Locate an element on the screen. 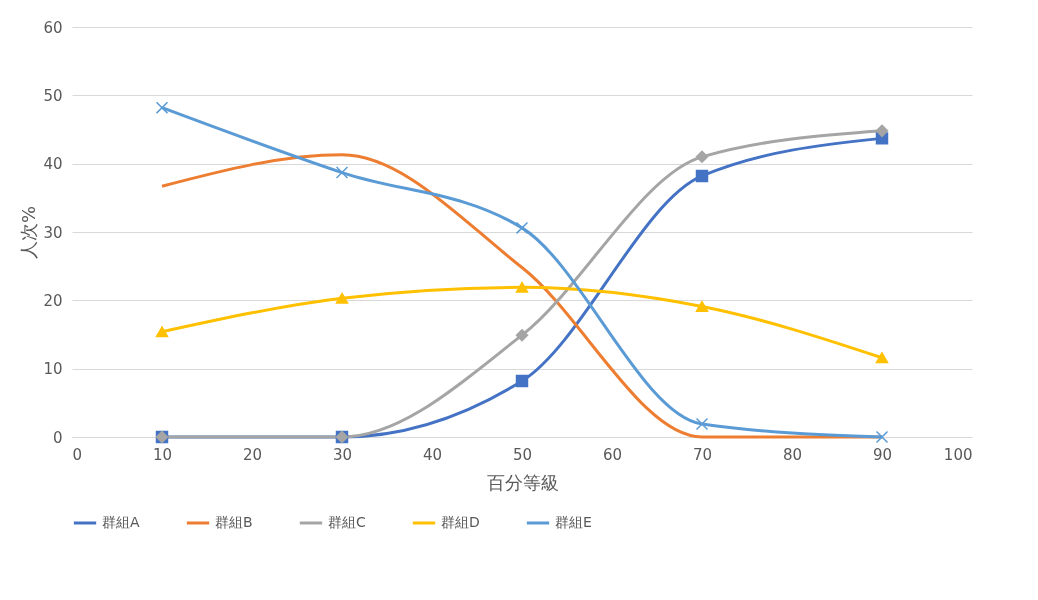 This screenshot has height=600, width=1038. x-tick-label: 30 is located at coordinates (342, 454).